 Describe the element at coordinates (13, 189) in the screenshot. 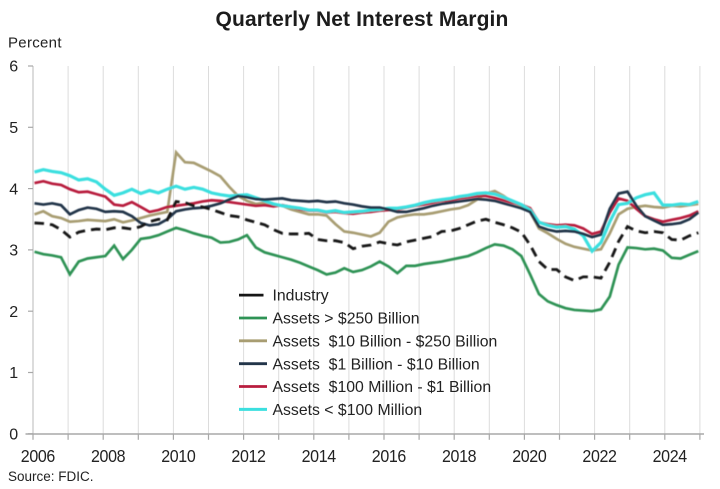

I see `svg-text: 4` at that location.